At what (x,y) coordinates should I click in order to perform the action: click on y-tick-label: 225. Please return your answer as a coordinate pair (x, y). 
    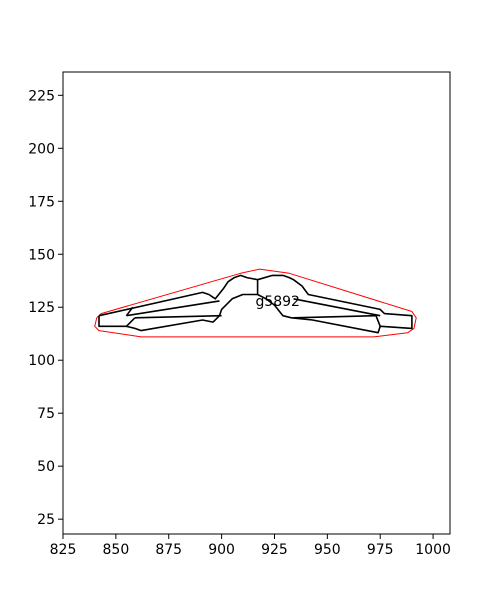
    Looking at the image, I should click on (41, 96).